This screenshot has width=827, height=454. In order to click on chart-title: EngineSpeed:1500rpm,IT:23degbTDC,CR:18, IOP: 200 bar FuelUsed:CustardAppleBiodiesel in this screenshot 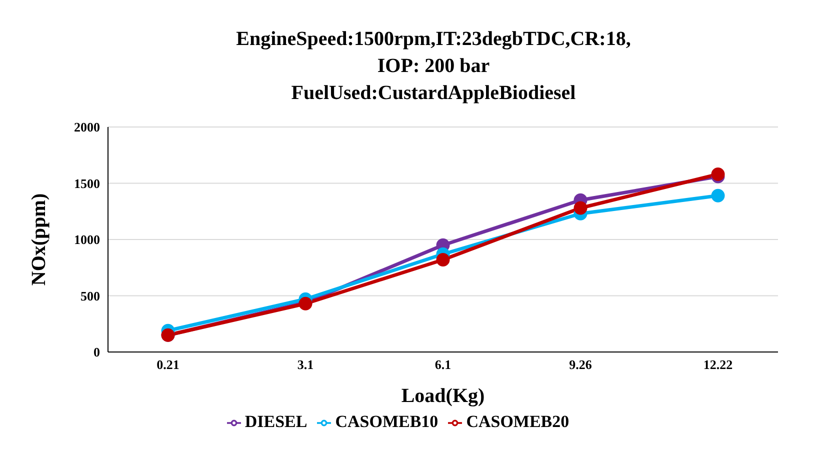, I will do `click(433, 66)`.